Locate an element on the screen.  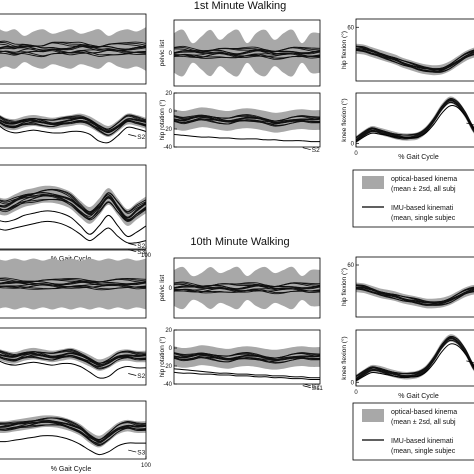
x-tick-label: 0 is located at coordinates (356, 154).